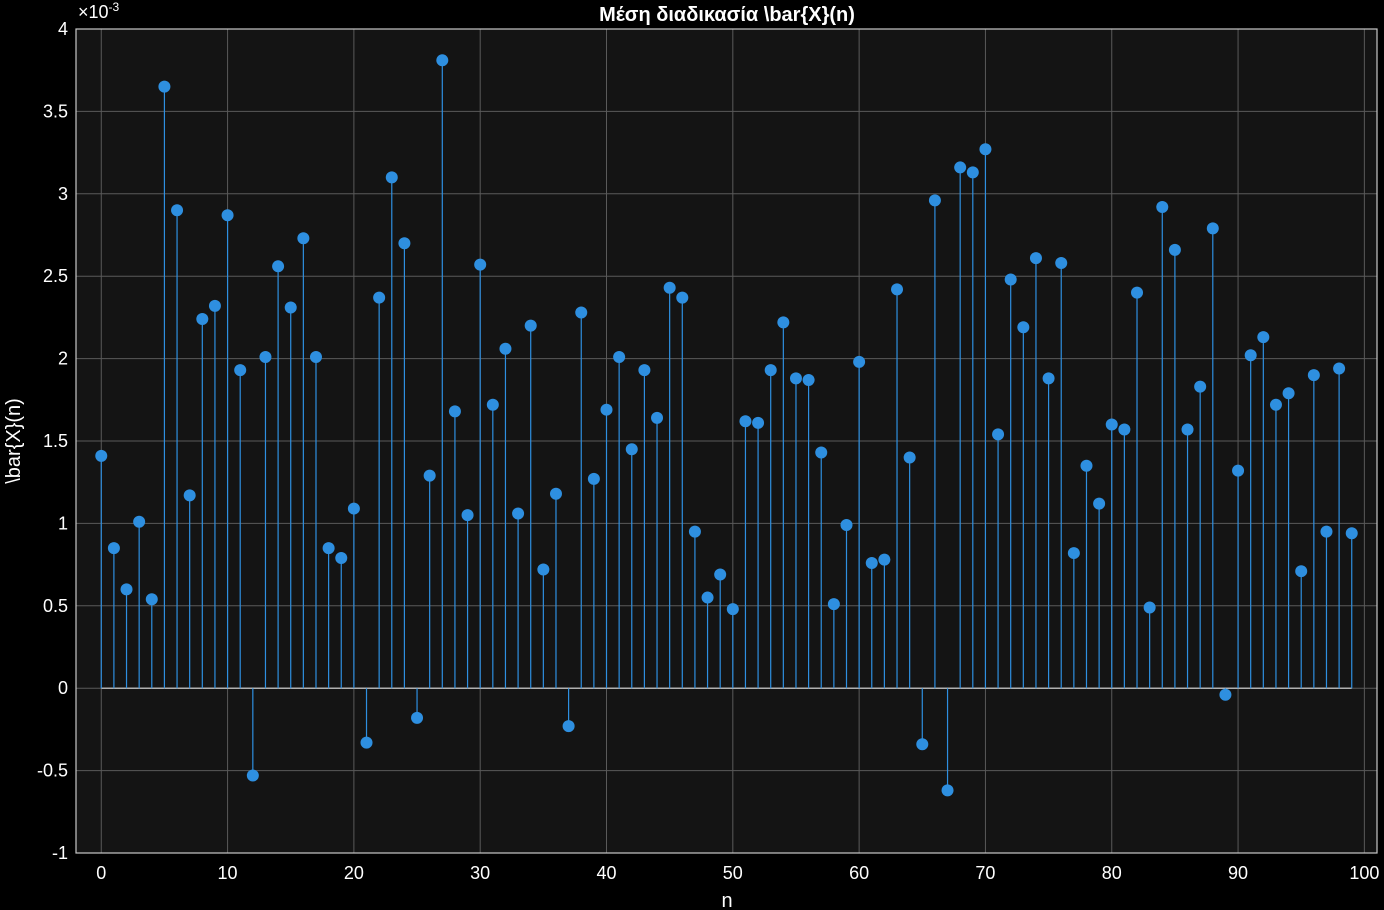 This screenshot has width=1384, height=910. Describe the element at coordinates (99, 11) in the screenshot. I see `y-exponent-label: ×10⁻³` at that location.